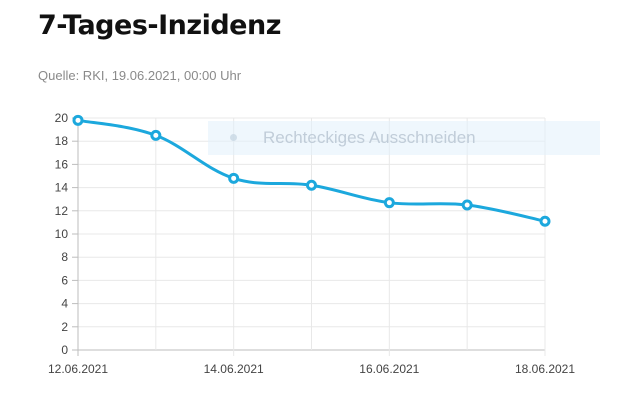 The image size is (640, 413). What do you see at coordinates (64, 327) in the screenshot?
I see `y-tick-label: 2` at bounding box center [64, 327].